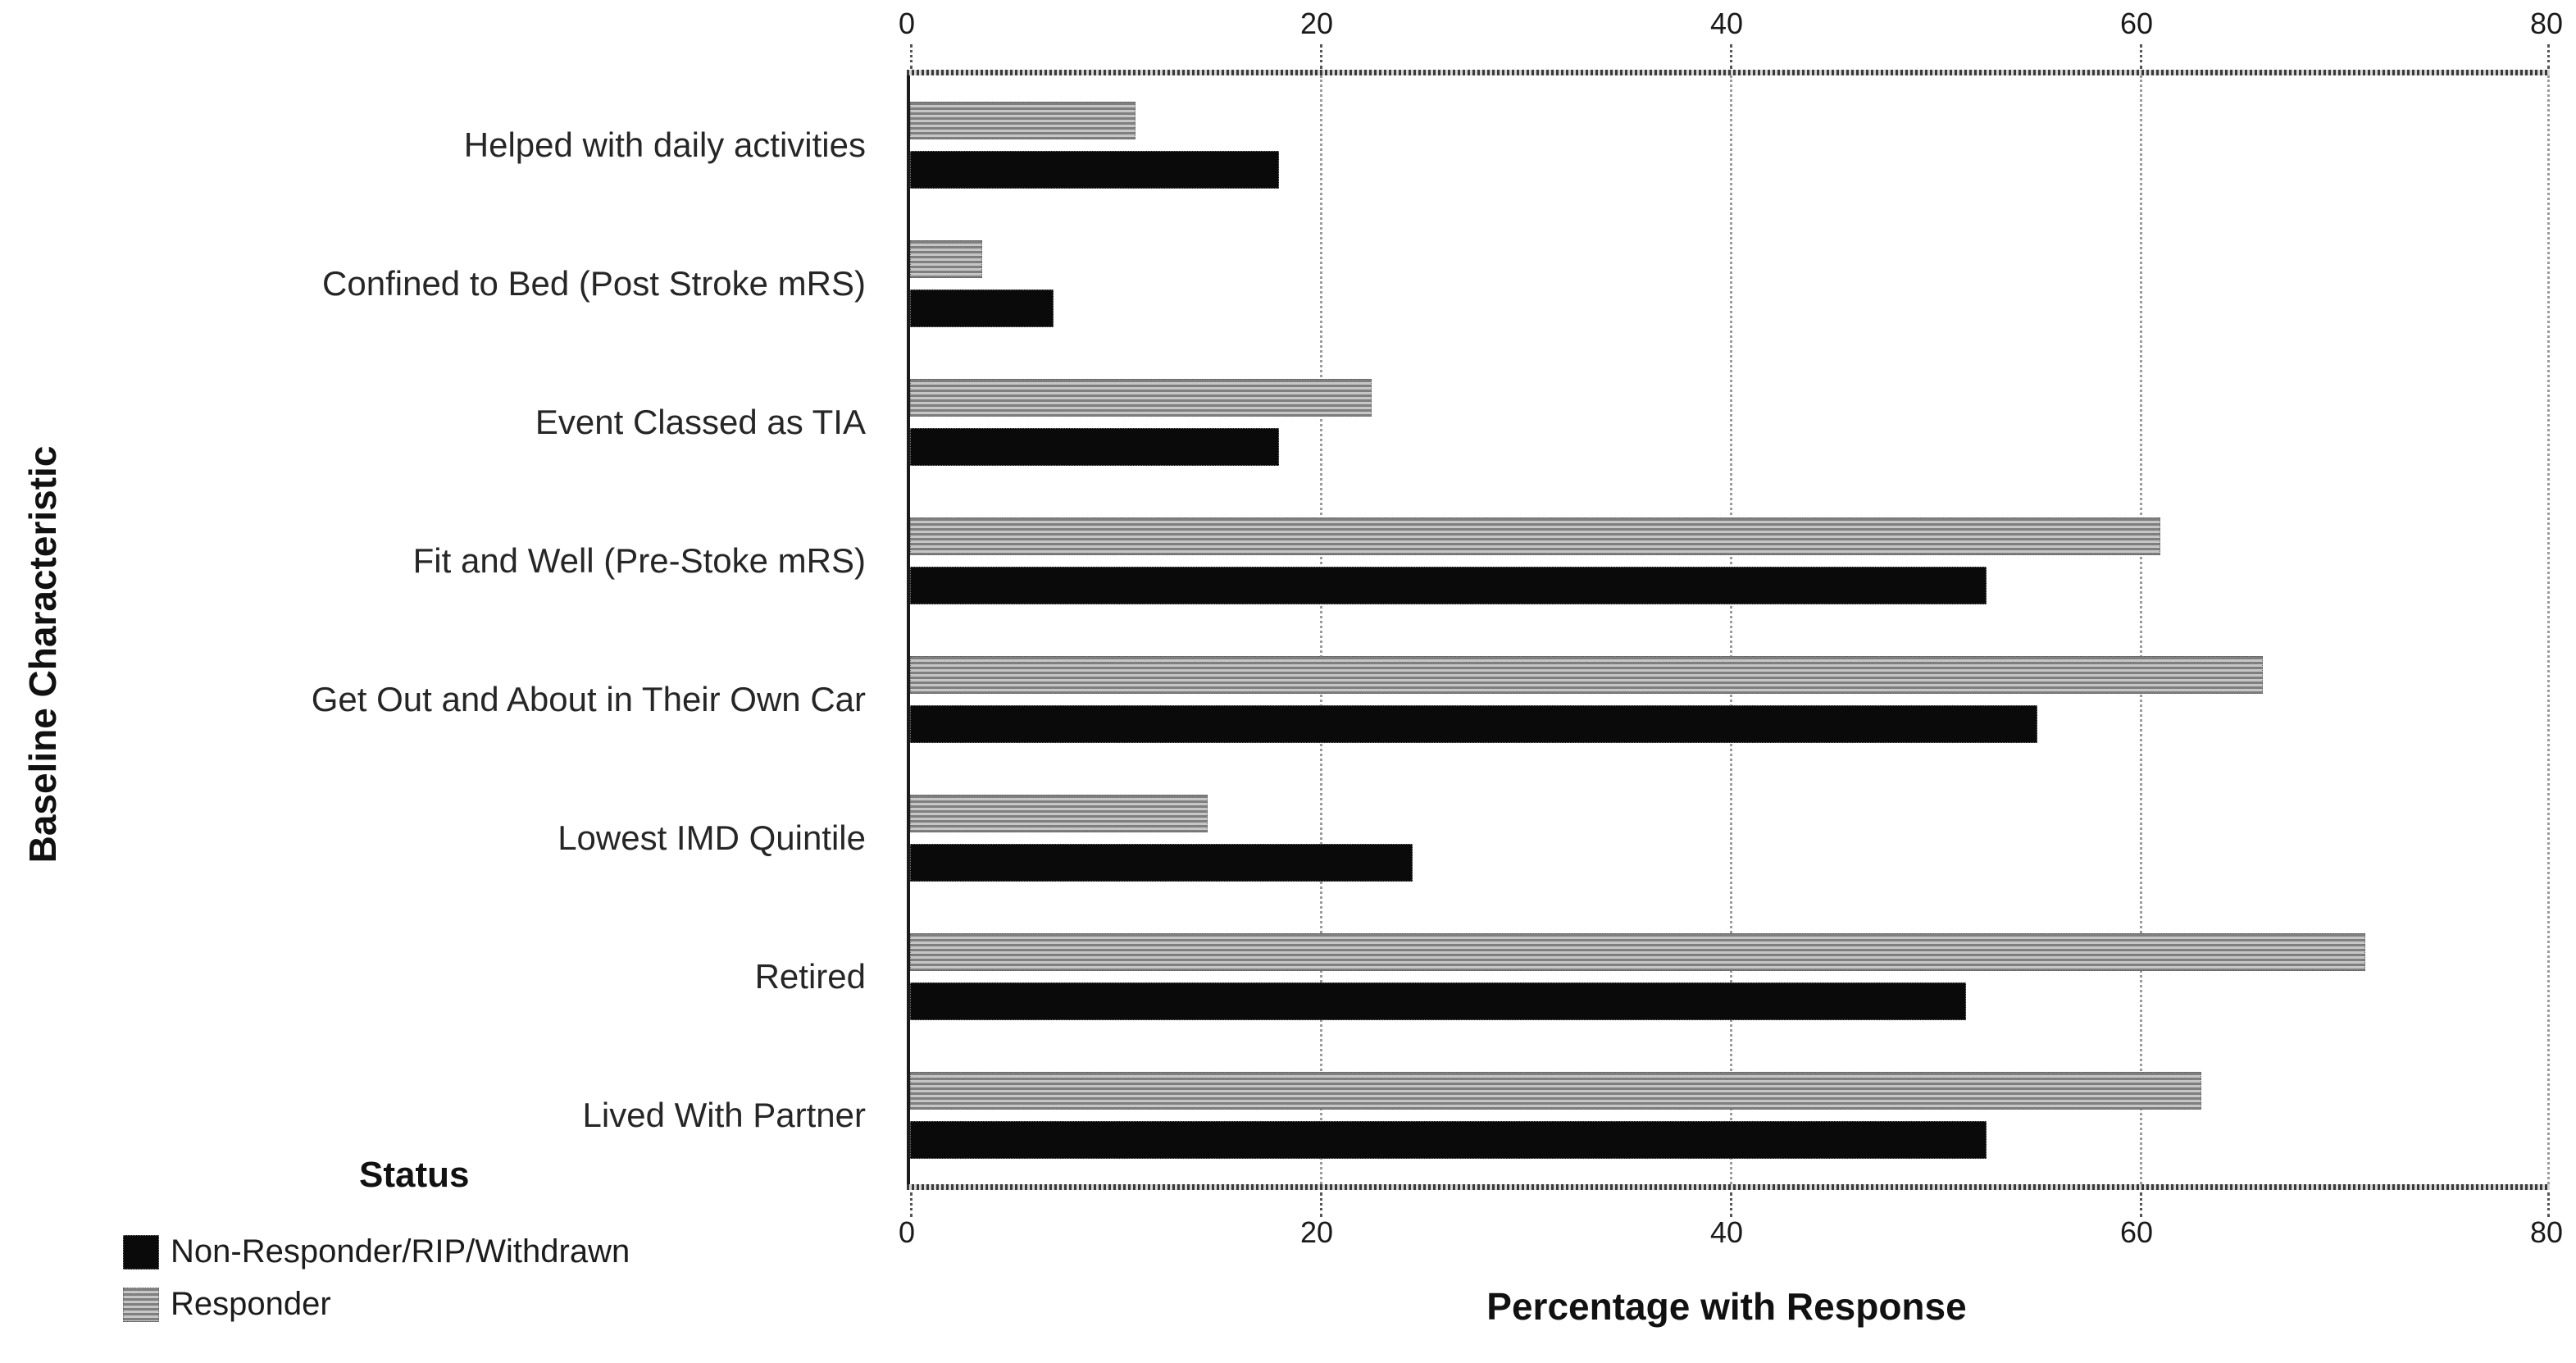 The image size is (2576, 1363). Describe the element at coordinates (724, 1114) in the screenshot. I see `category-label: Lived With Partner` at that location.